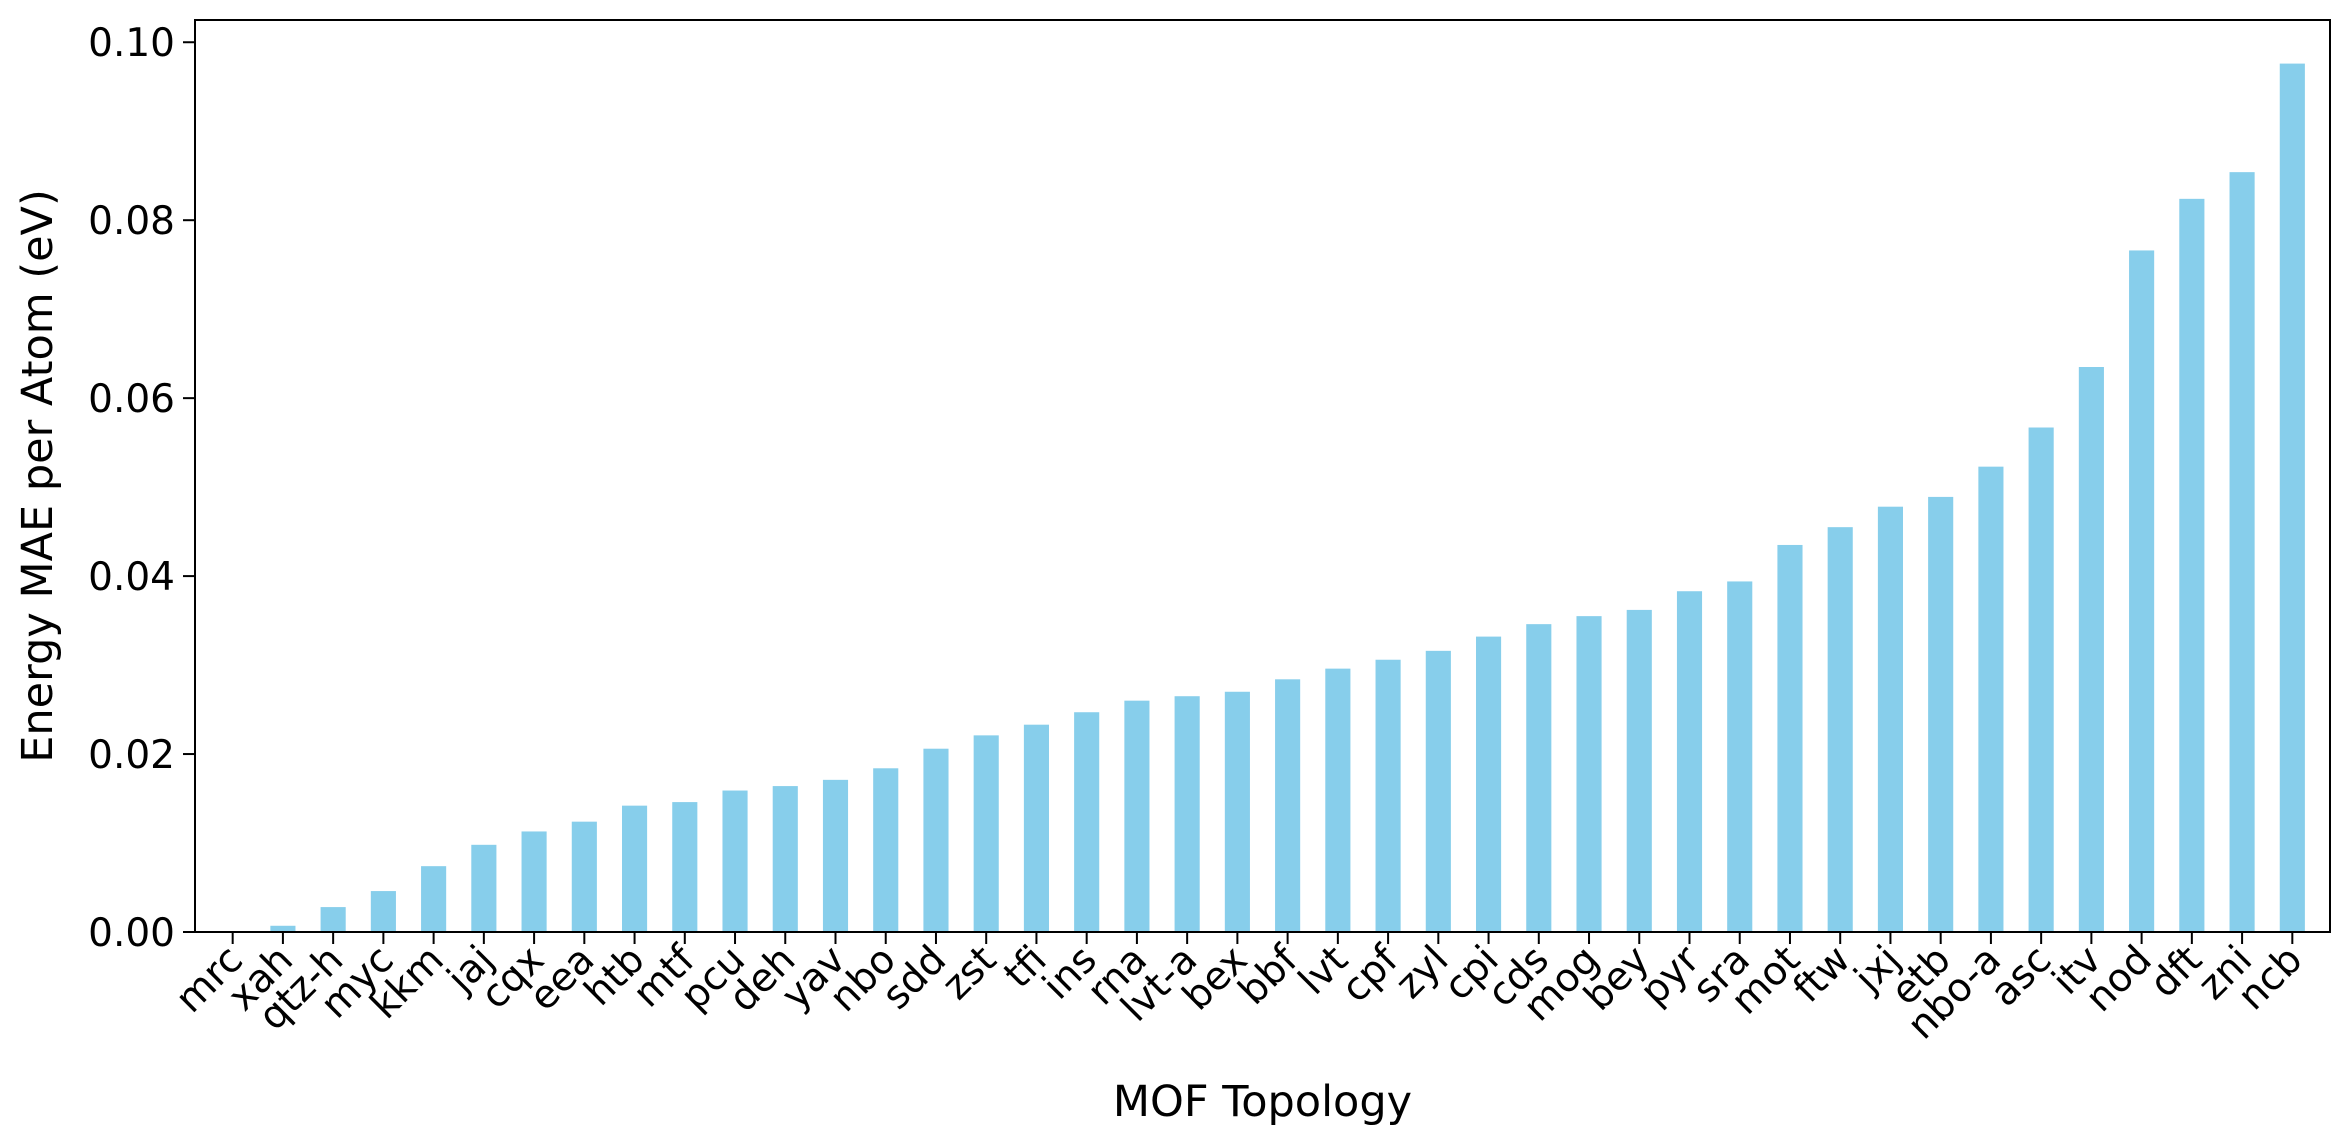  I want to click on y-tick-label: 0.02, so click(131, 755).